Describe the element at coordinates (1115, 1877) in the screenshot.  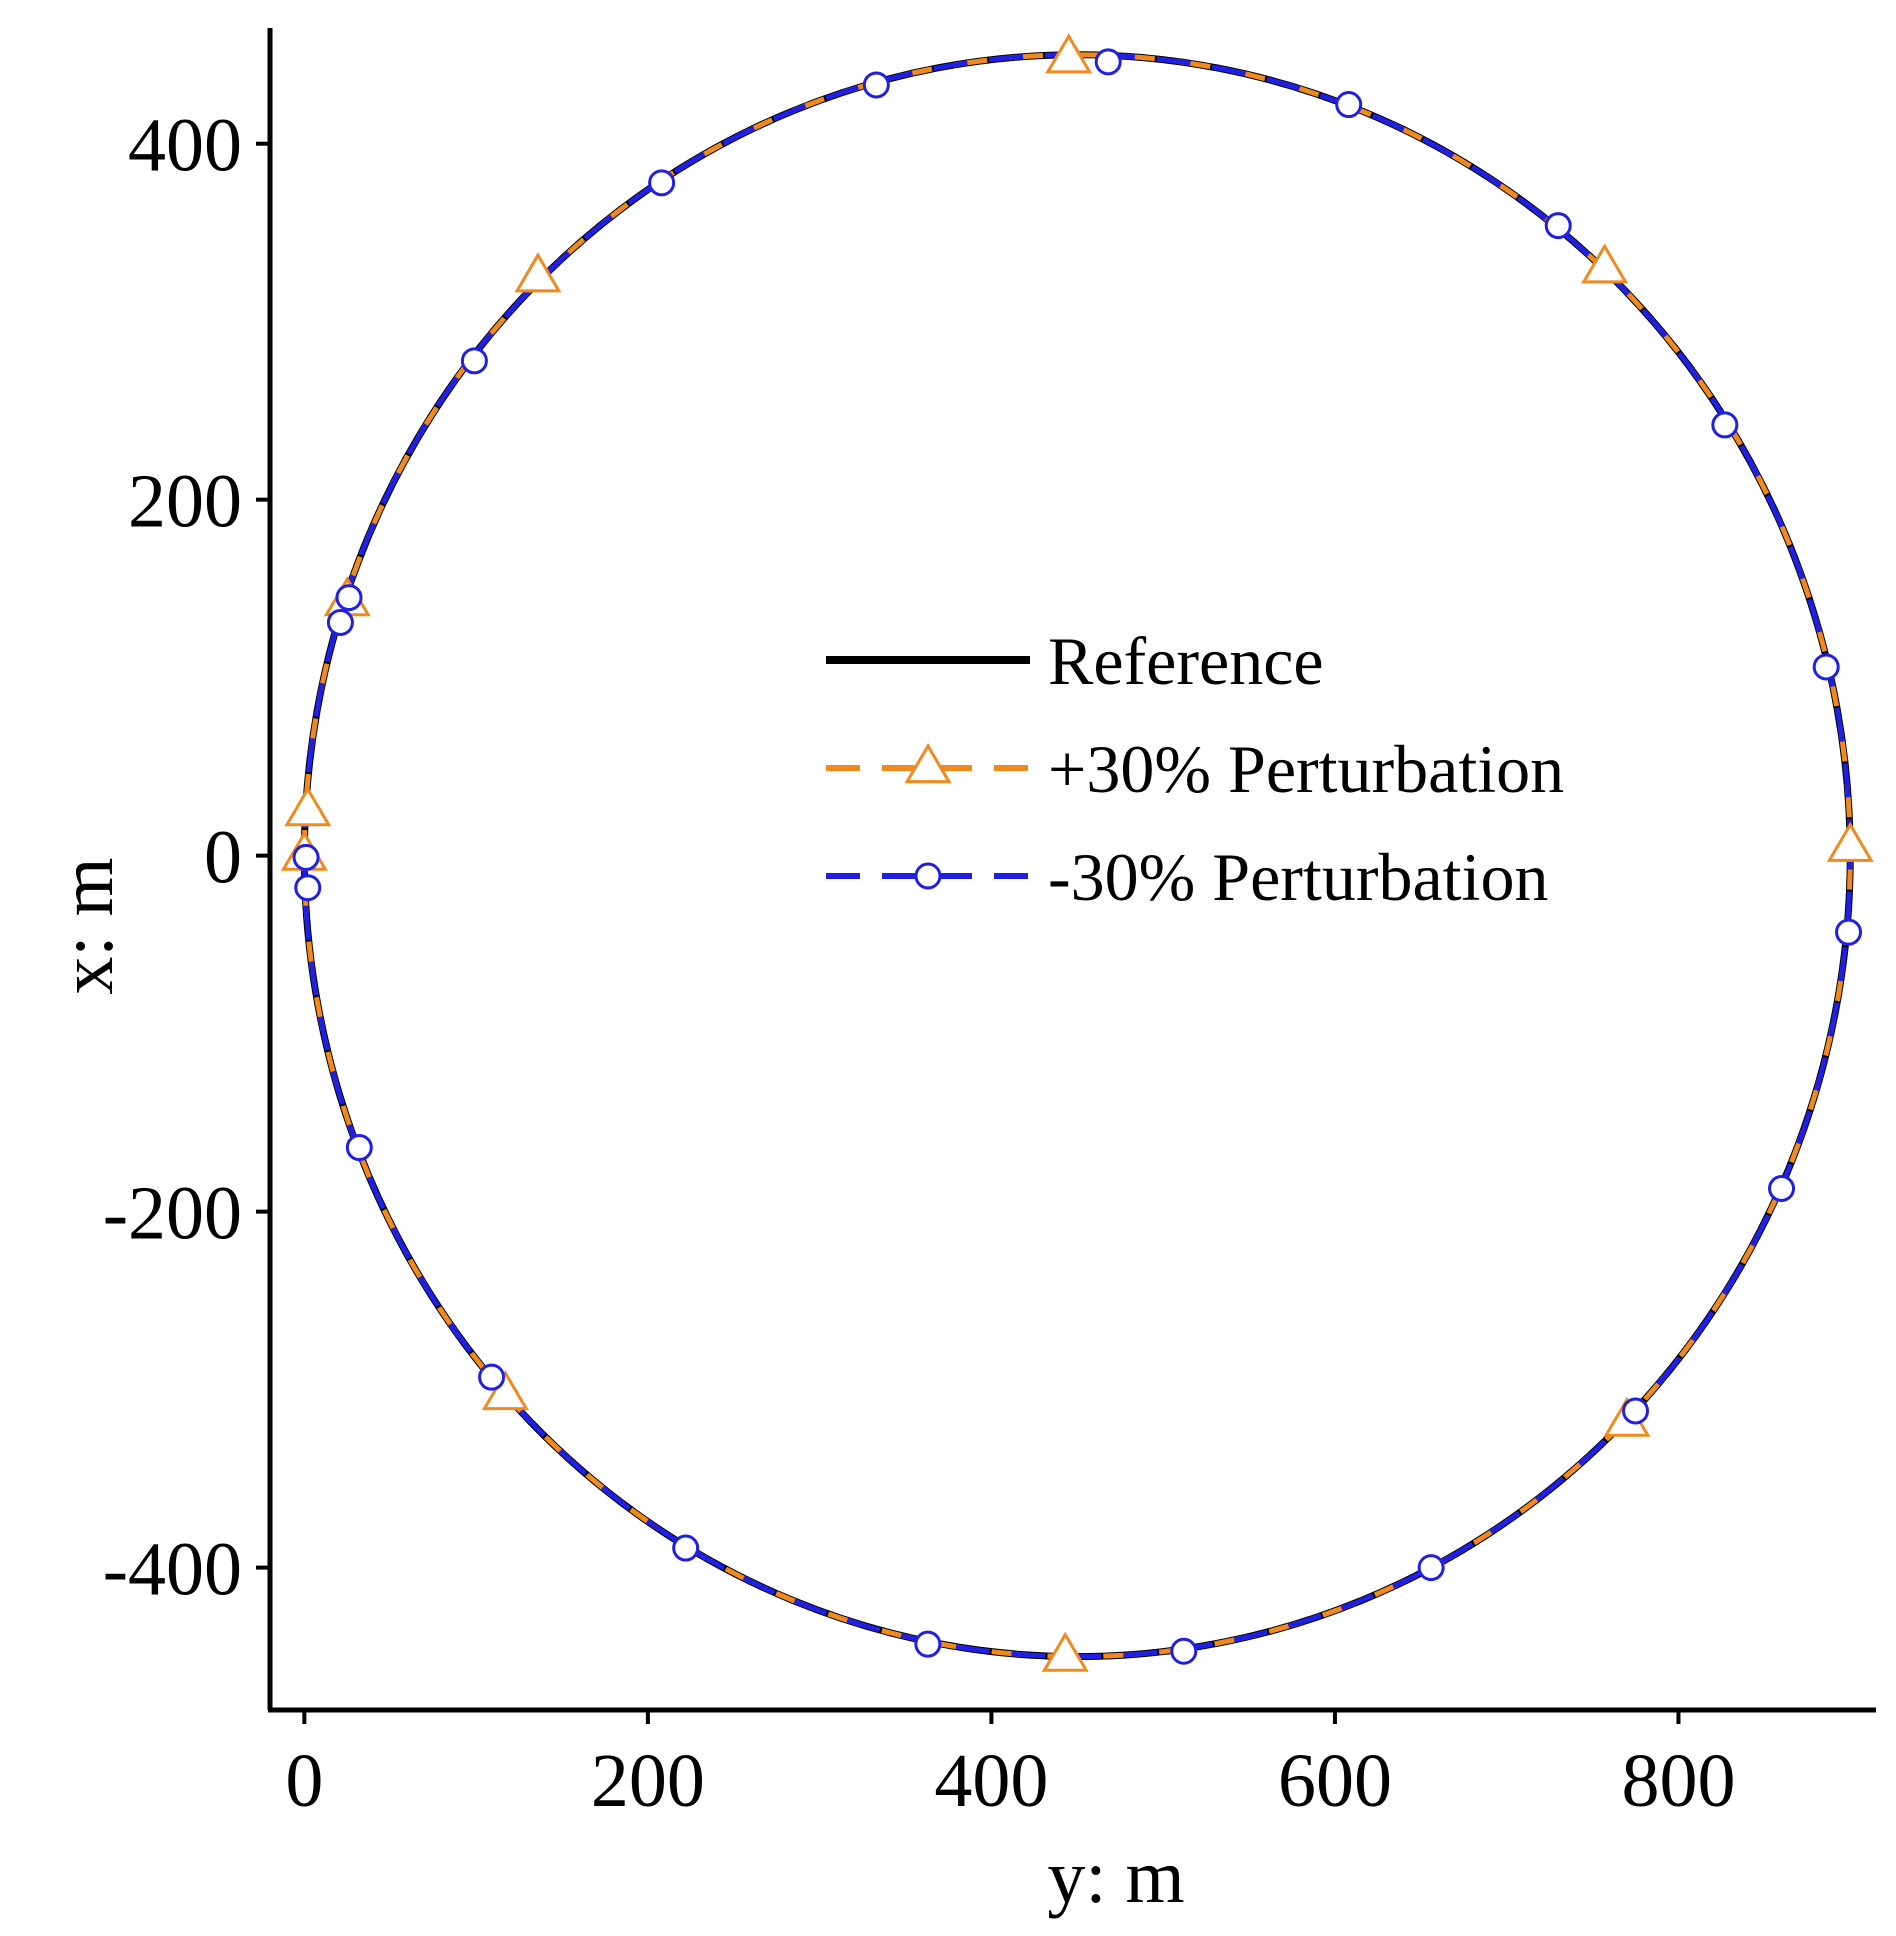
I see `x-axis-label: y: m` at that location.